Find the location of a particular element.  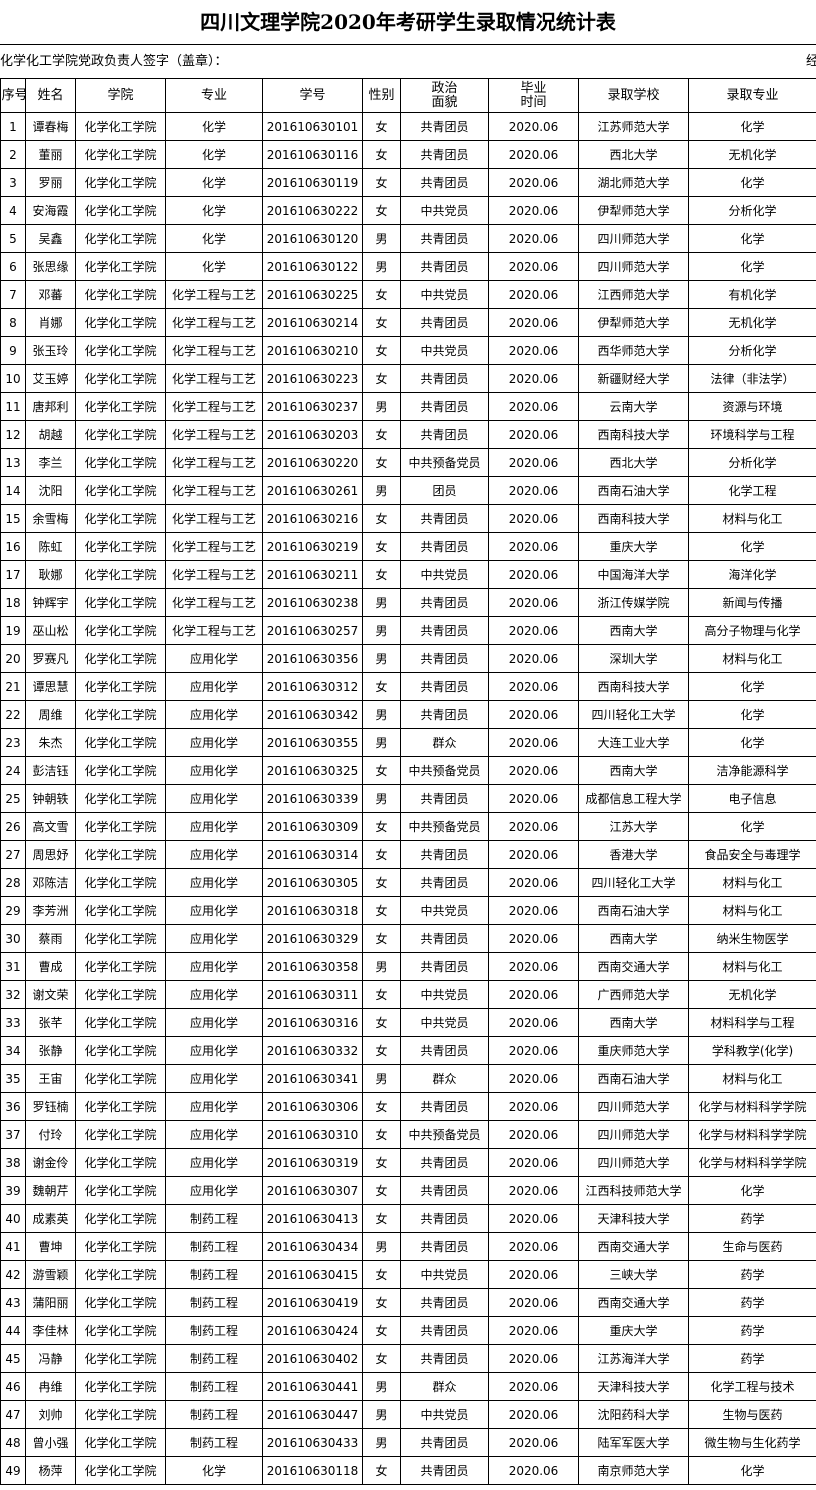

table-cell: 有机化学 is located at coordinates (752, 294).